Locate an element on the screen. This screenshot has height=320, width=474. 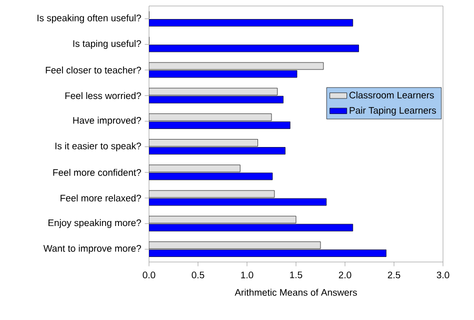
y-tick-label: Feel more relaxed? is located at coordinates (101, 198).